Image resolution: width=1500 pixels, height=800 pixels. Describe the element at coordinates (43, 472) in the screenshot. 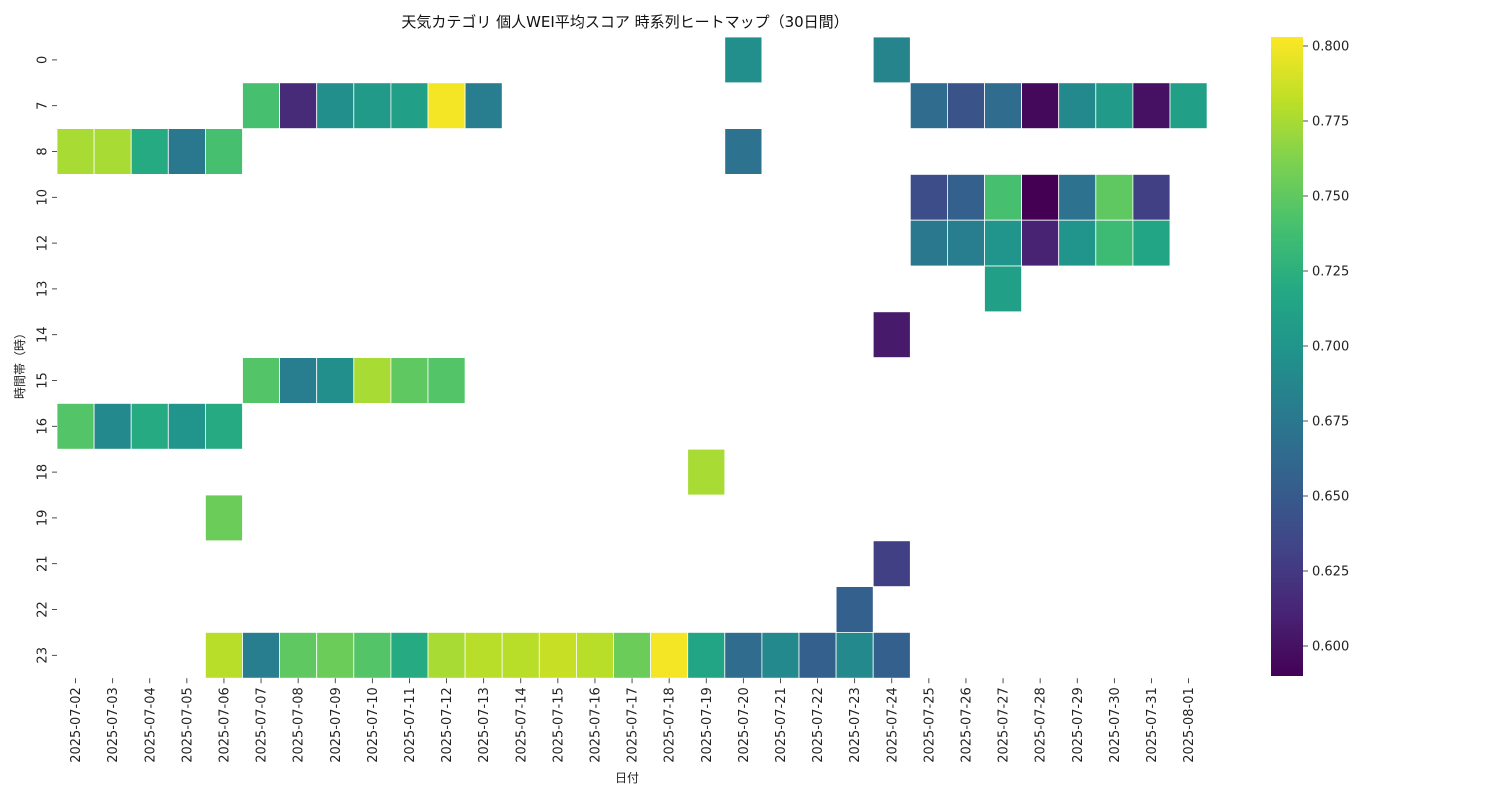

I see `y-tick-label: 18` at that location.